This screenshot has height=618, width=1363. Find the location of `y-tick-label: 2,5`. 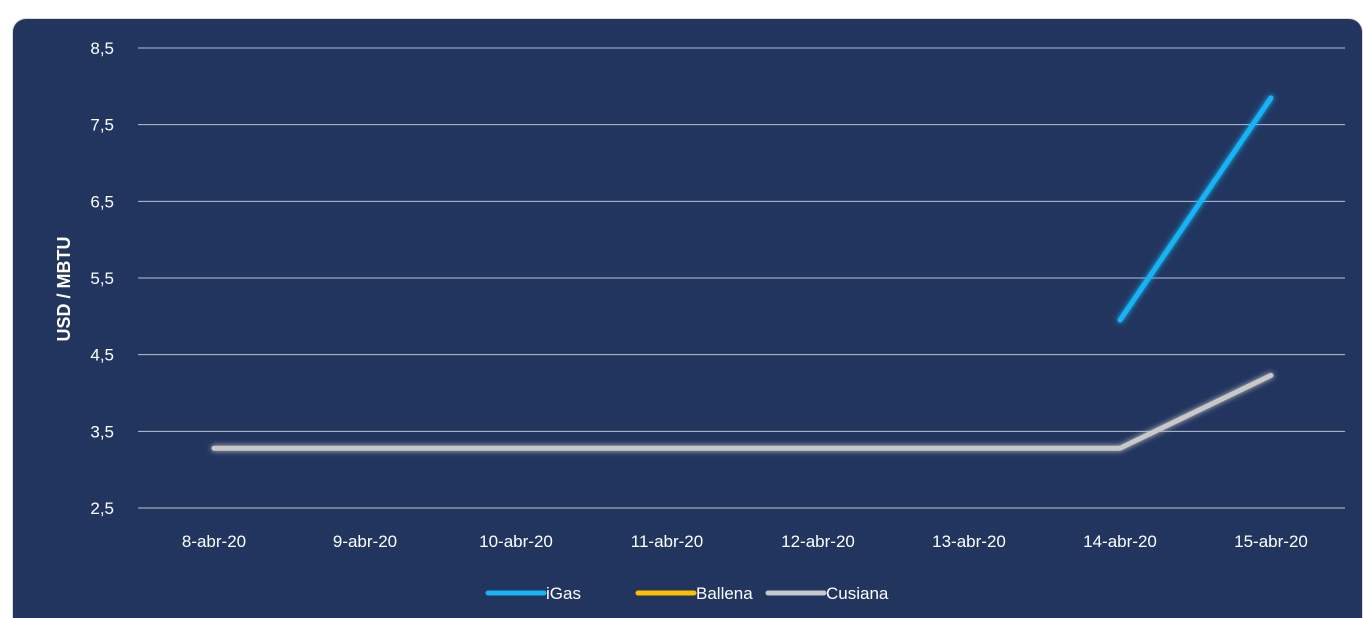

y-tick-label: 2,5 is located at coordinates (102, 508).